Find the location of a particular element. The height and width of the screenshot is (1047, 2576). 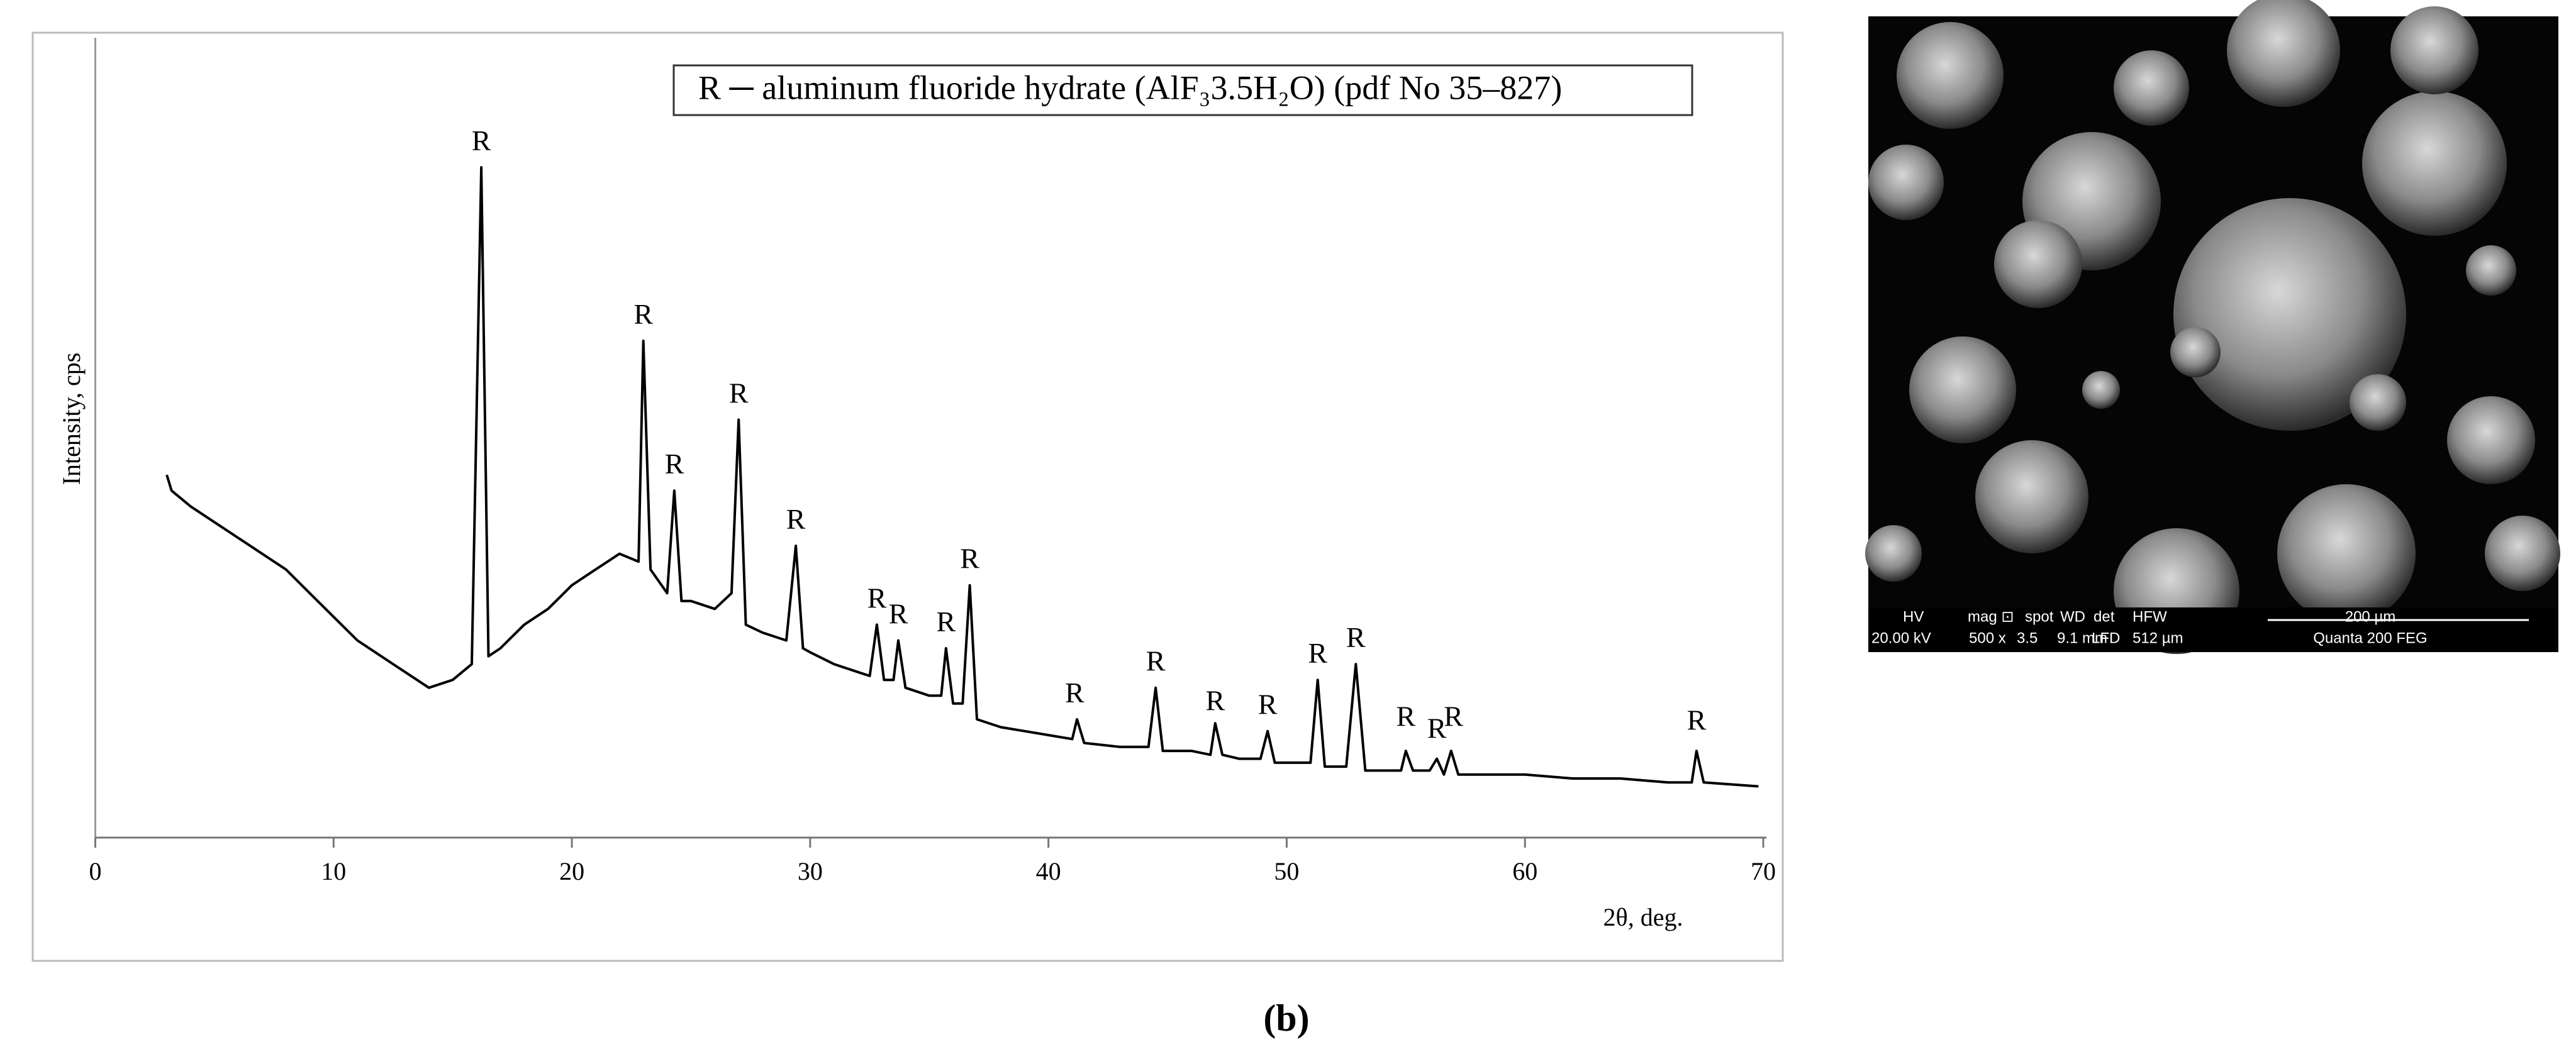

sem-info-bar is located at coordinates (2213, 629).